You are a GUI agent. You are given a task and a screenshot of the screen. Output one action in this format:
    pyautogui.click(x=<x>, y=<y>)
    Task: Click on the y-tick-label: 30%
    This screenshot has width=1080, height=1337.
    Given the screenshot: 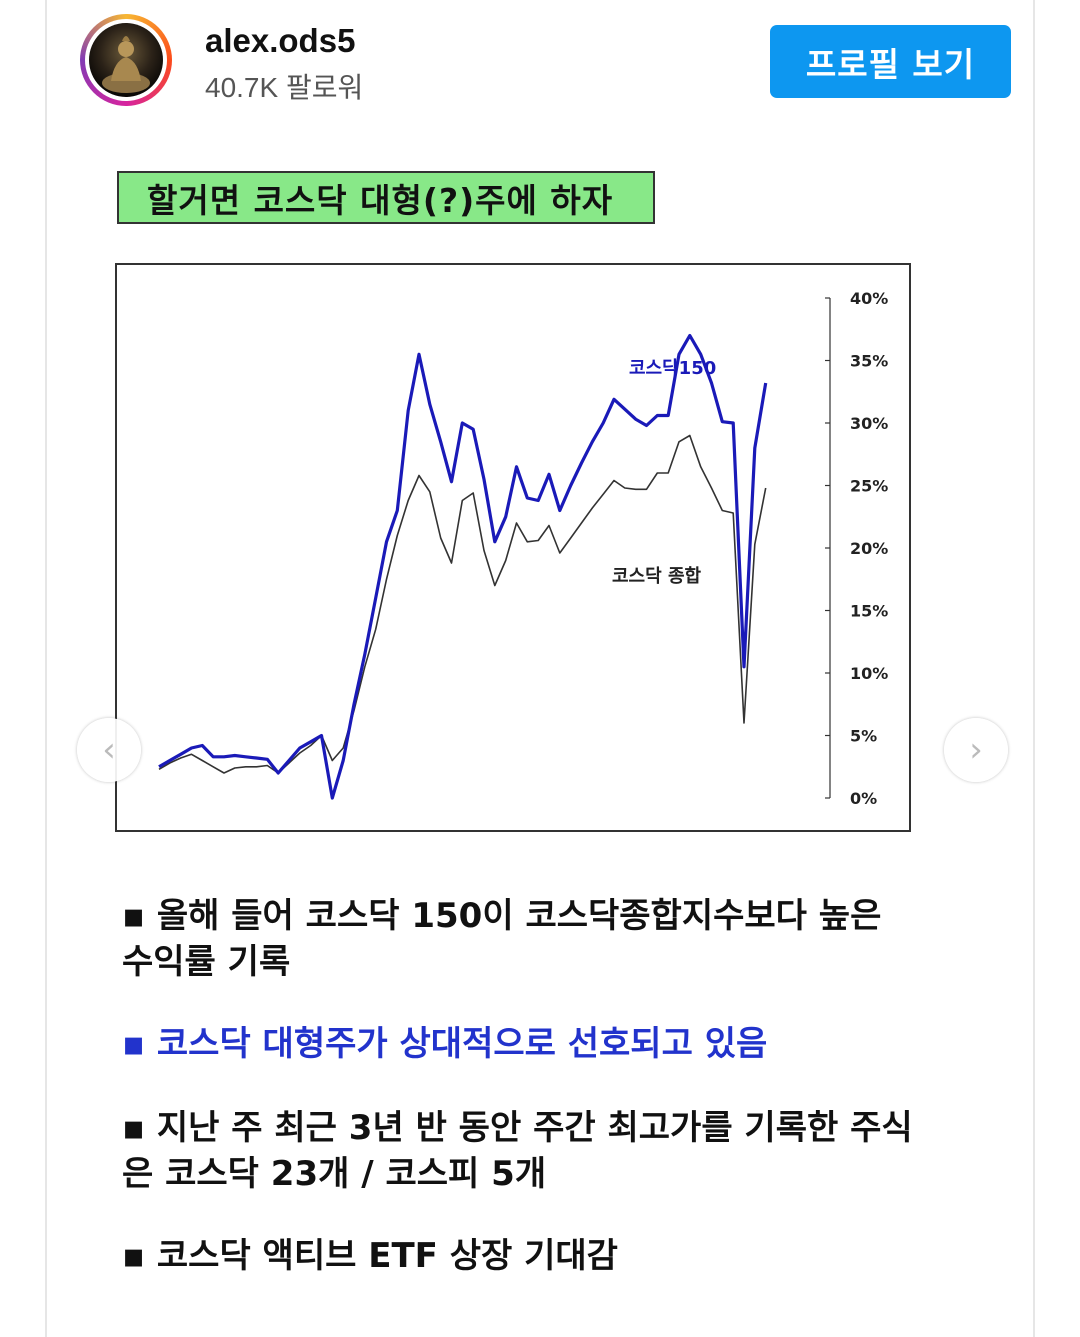 What is the action you would take?
    pyautogui.click(x=869, y=423)
    